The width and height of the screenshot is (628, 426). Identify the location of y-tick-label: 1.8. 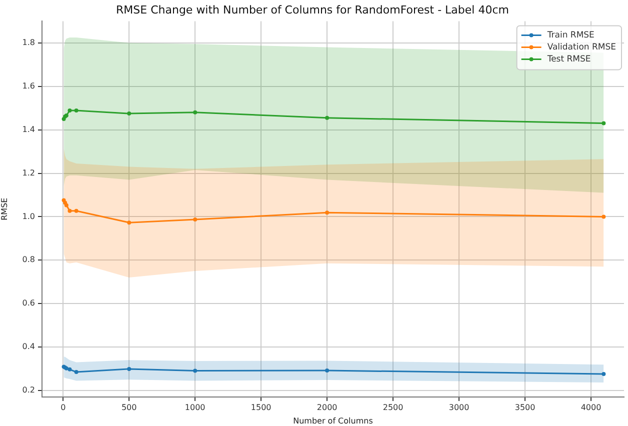
(28, 42).